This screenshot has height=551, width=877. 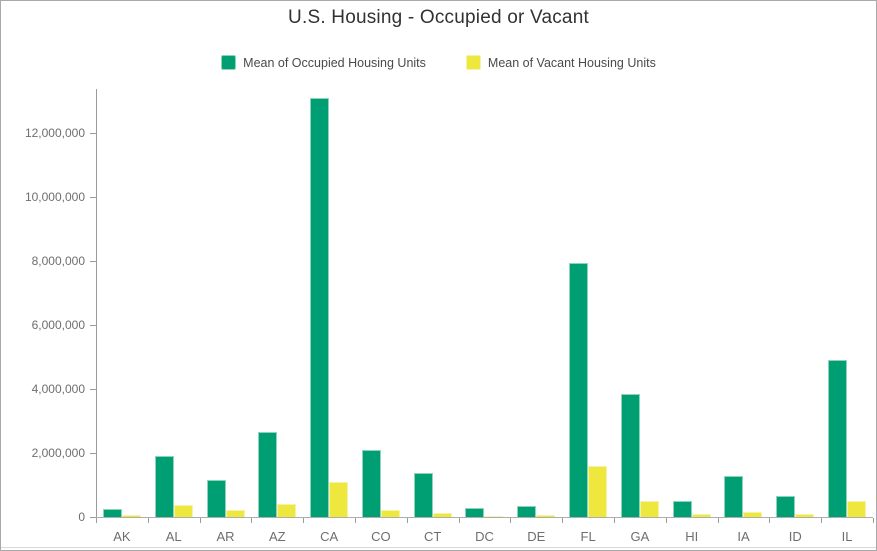 What do you see at coordinates (493, 516) in the screenshot?
I see `bar-vacant-DC` at bounding box center [493, 516].